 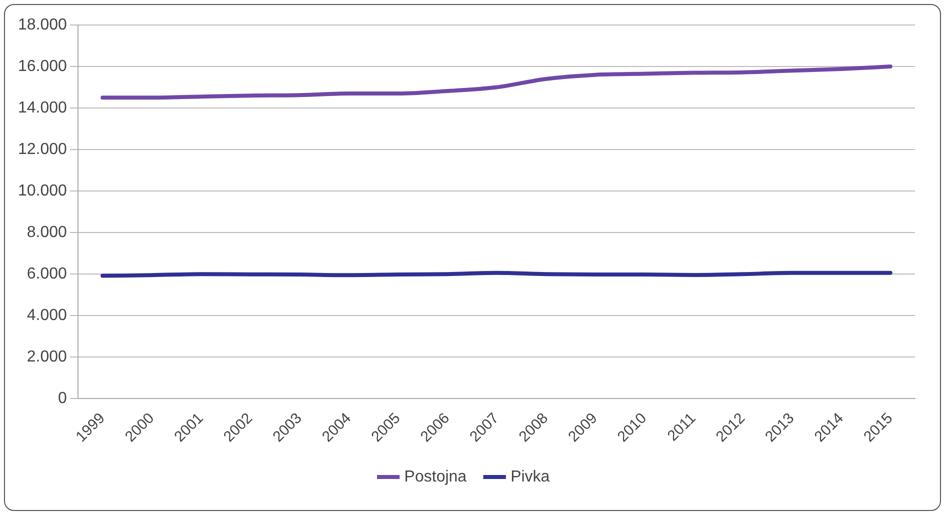 What do you see at coordinates (435, 477) in the screenshot?
I see `legend-label: Postojna` at bounding box center [435, 477].